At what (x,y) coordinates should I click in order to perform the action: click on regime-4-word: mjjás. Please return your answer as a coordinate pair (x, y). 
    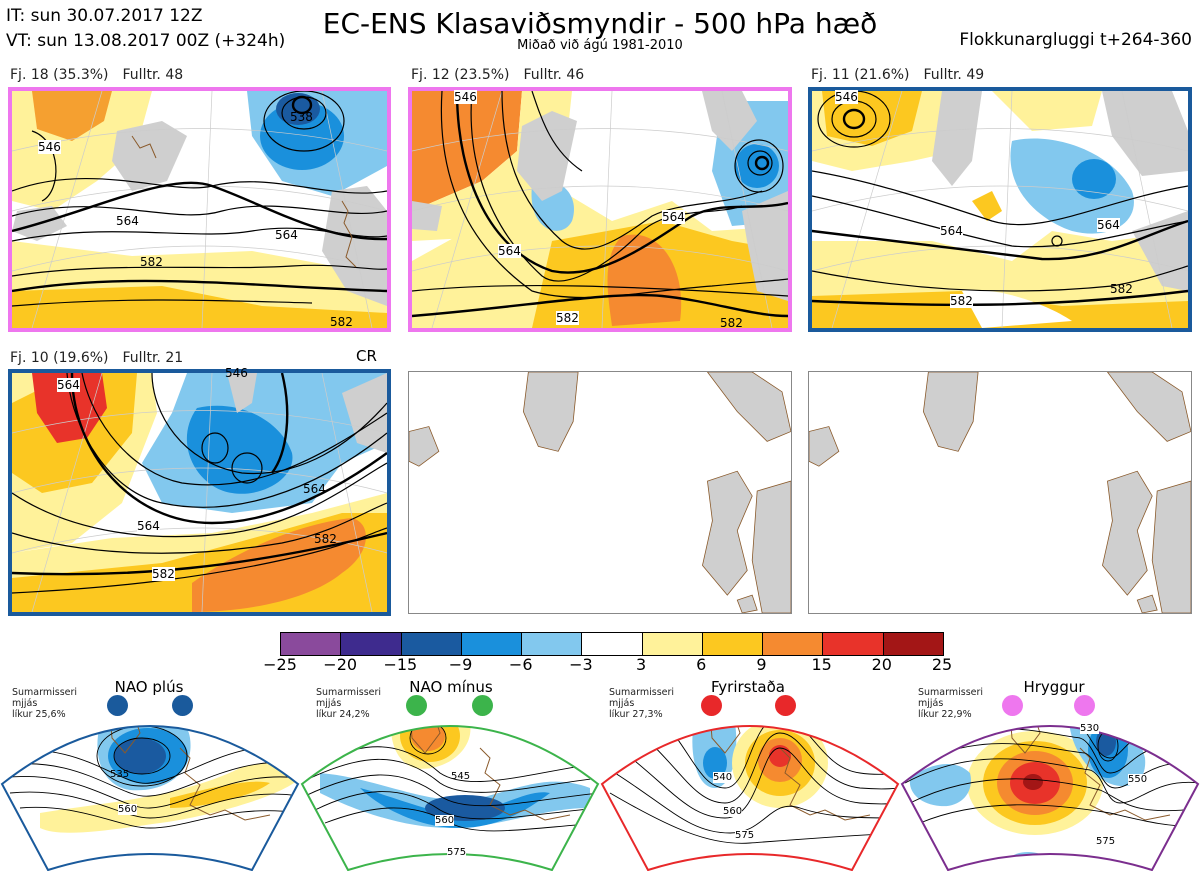
    Looking at the image, I should click on (931, 703).